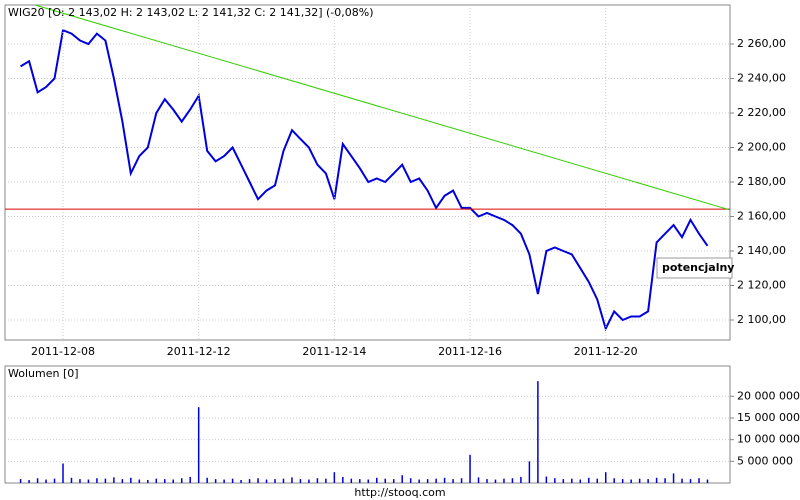 Image resolution: width=800 pixels, height=500 pixels. What do you see at coordinates (765, 460) in the screenshot?
I see `y-tick-label: 5 000 000` at bounding box center [765, 460].